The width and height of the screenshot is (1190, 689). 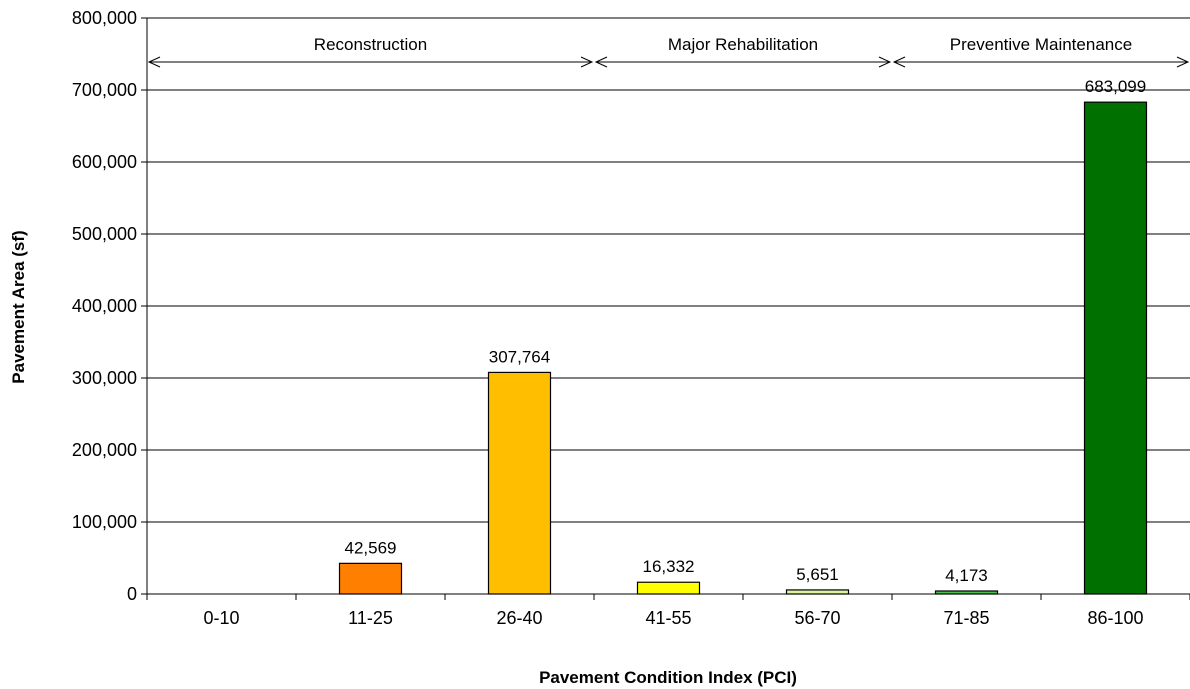 What do you see at coordinates (18, 306) in the screenshot?
I see `y-axis-title: Pavement Area (sf)` at bounding box center [18, 306].